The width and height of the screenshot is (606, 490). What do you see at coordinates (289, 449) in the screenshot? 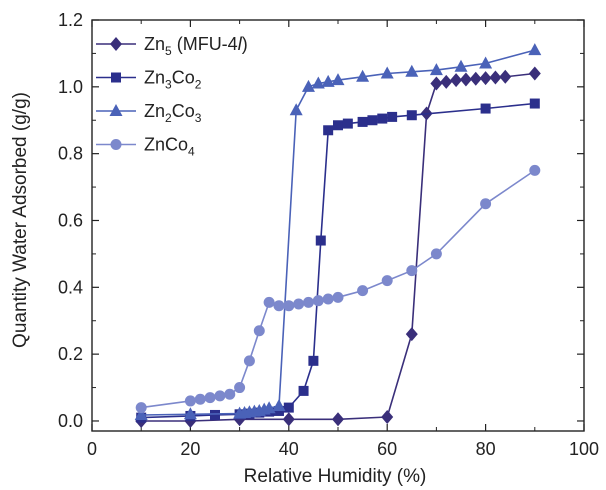
I see `x-tick-label: 40` at bounding box center [289, 449].